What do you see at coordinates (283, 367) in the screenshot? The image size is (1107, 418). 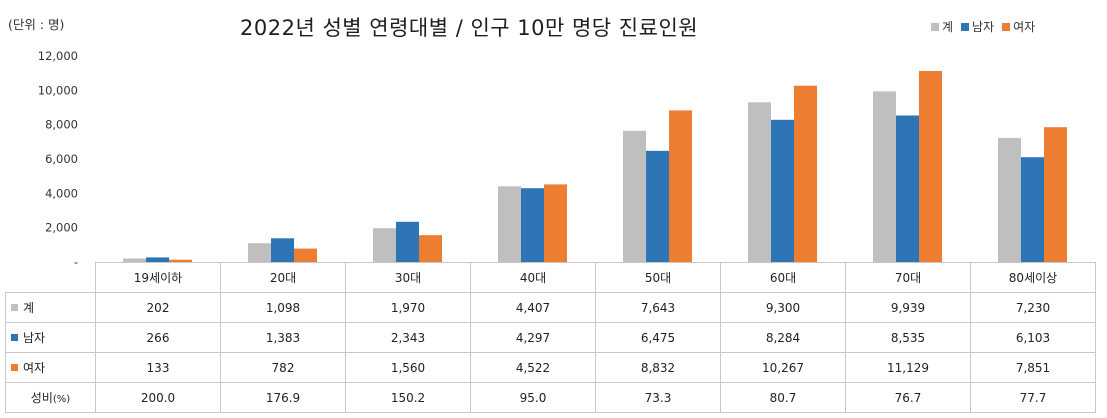 I see `table-cell: 782` at bounding box center [283, 367].